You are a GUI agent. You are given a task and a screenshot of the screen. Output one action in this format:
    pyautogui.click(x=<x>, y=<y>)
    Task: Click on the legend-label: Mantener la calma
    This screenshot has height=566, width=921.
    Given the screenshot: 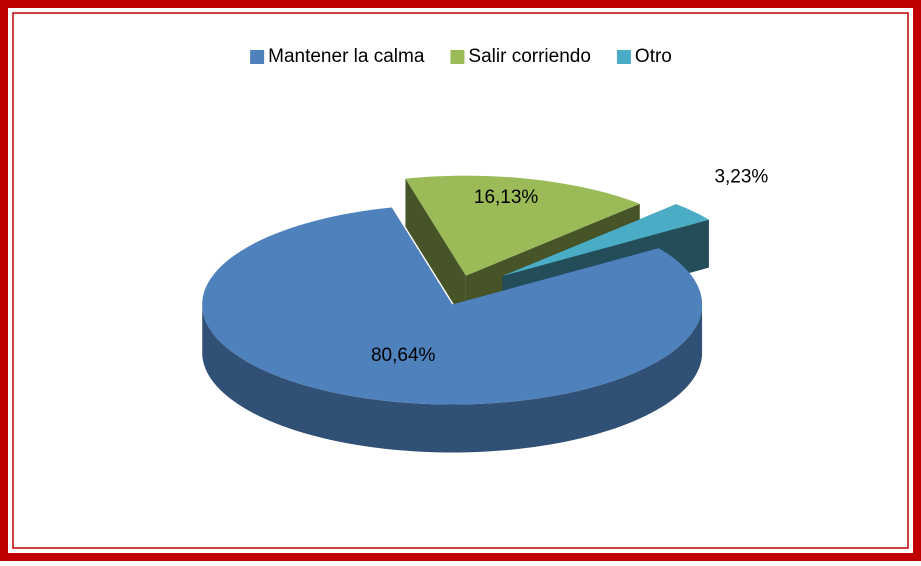 What is the action you would take?
    pyautogui.click(x=346, y=56)
    